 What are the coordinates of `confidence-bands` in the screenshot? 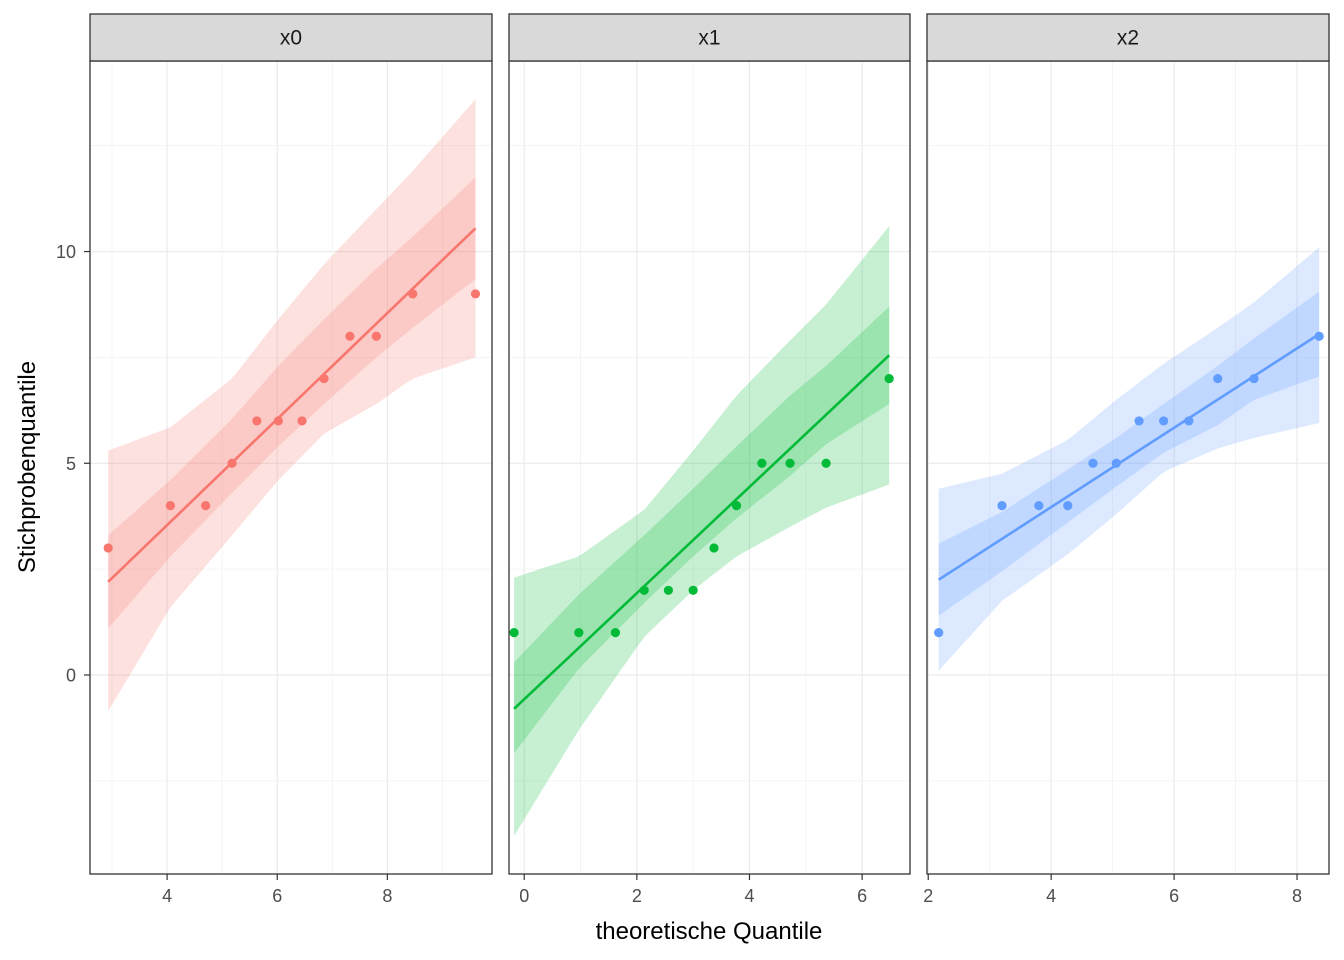 It's located at (1129, 459).